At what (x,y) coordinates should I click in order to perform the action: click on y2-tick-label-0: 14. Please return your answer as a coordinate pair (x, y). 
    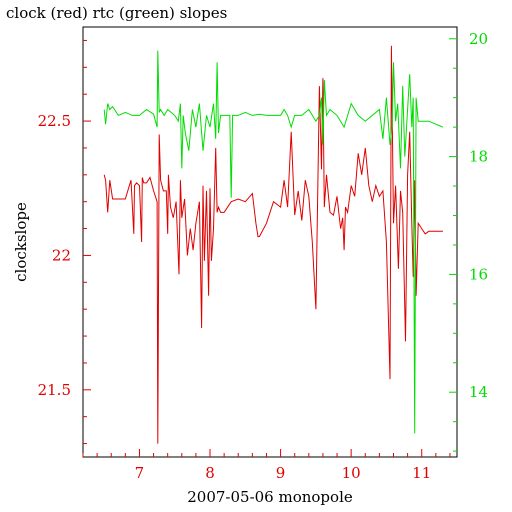
    Looking at the image, I should click on (478, 392).